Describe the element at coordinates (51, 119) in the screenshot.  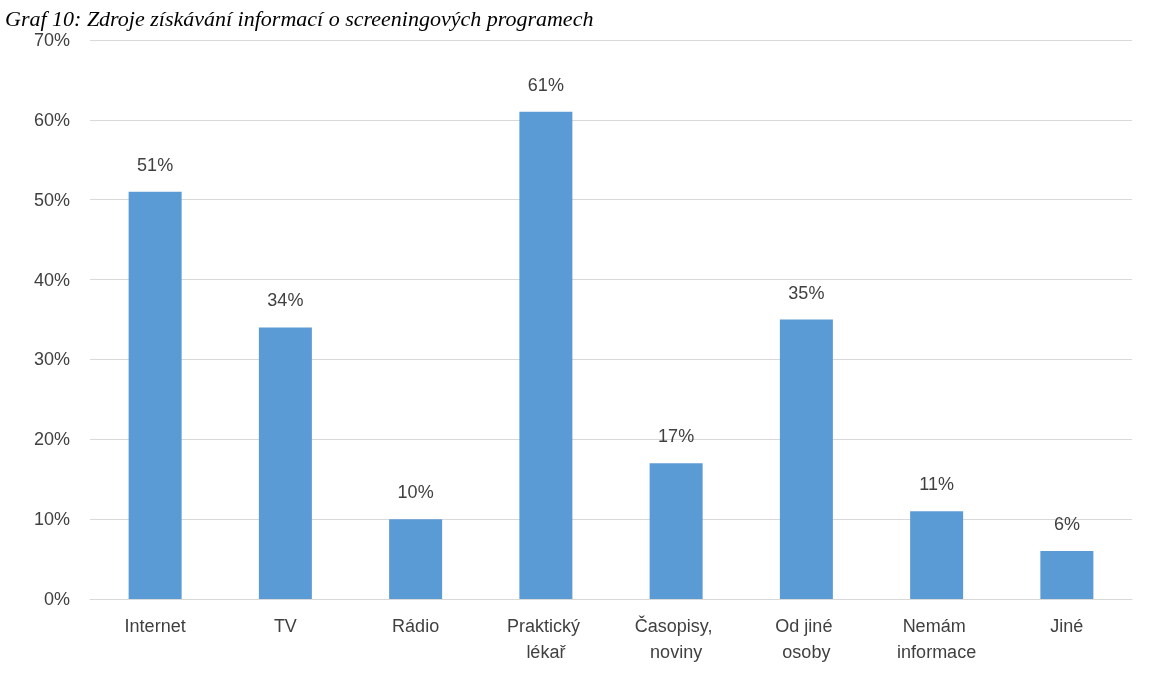
I see `y-tick-label: 60%` at that location.